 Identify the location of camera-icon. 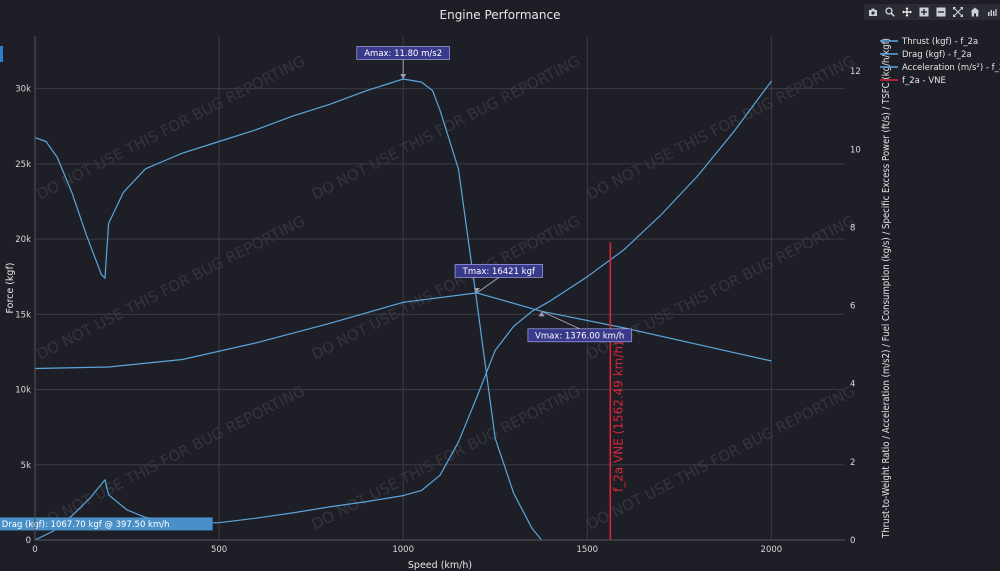
(873, 12).